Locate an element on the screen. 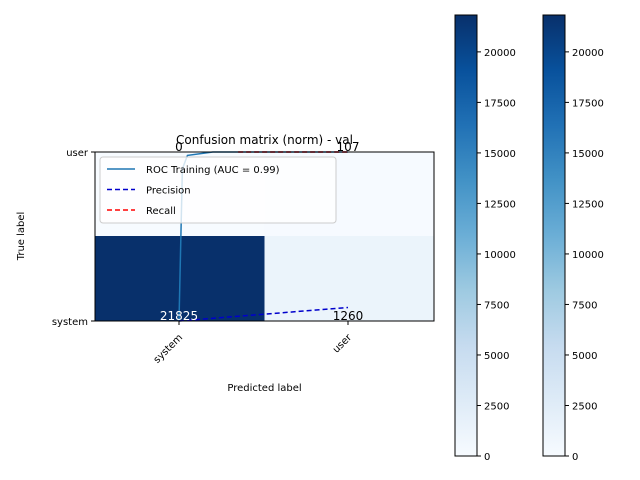 This screenshot has width=640, height=480. heatmap-cell is located at coordinates (349, 278).